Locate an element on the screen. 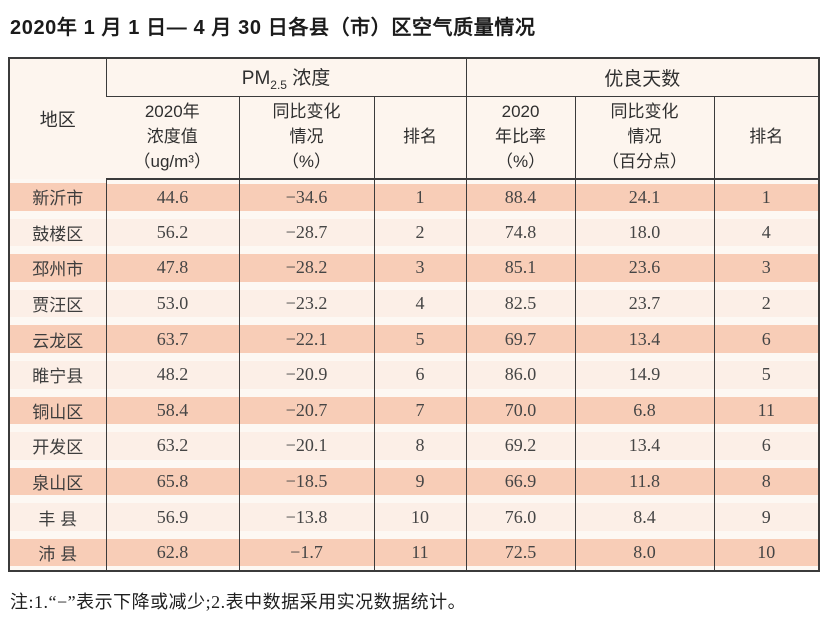  cell-good-ratio: 74.8 is located at coordinates (520, 232).